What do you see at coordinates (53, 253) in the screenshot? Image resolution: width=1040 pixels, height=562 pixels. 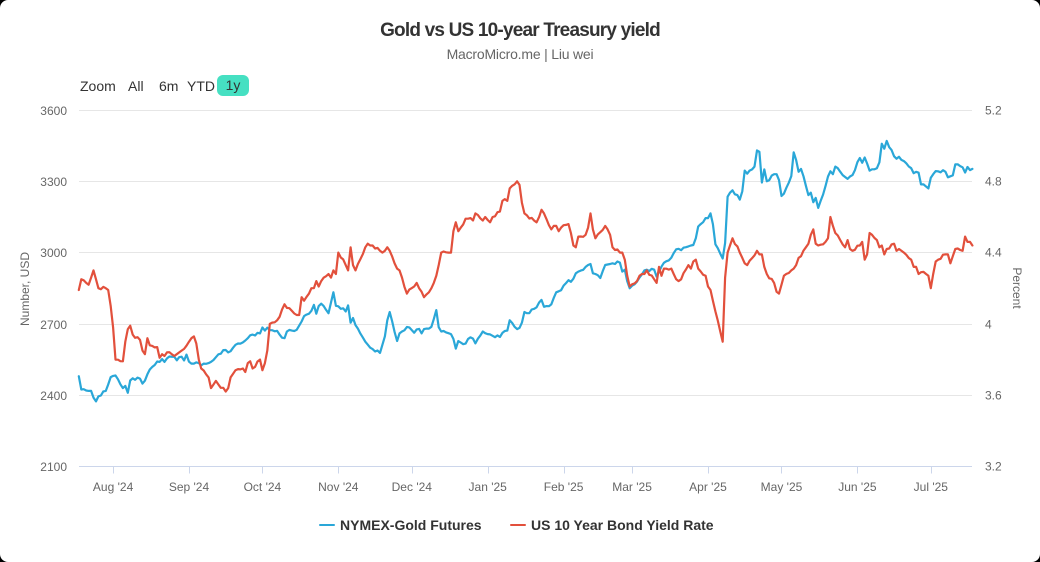 I see `svg-text: 3000` at bounding box center [53, 253].